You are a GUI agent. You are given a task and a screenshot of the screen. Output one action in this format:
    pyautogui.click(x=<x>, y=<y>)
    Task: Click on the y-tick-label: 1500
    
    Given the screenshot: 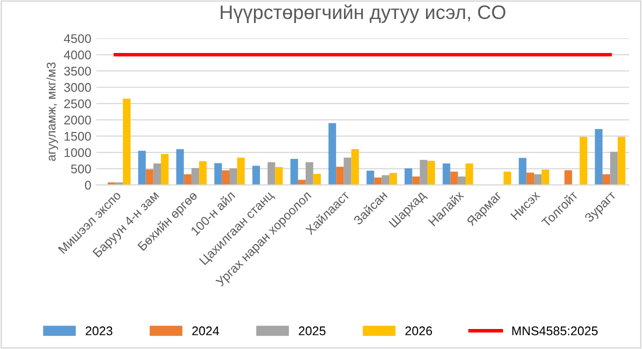 What is the action you would take?
    pyautogui.click(x=77, y=136)
    